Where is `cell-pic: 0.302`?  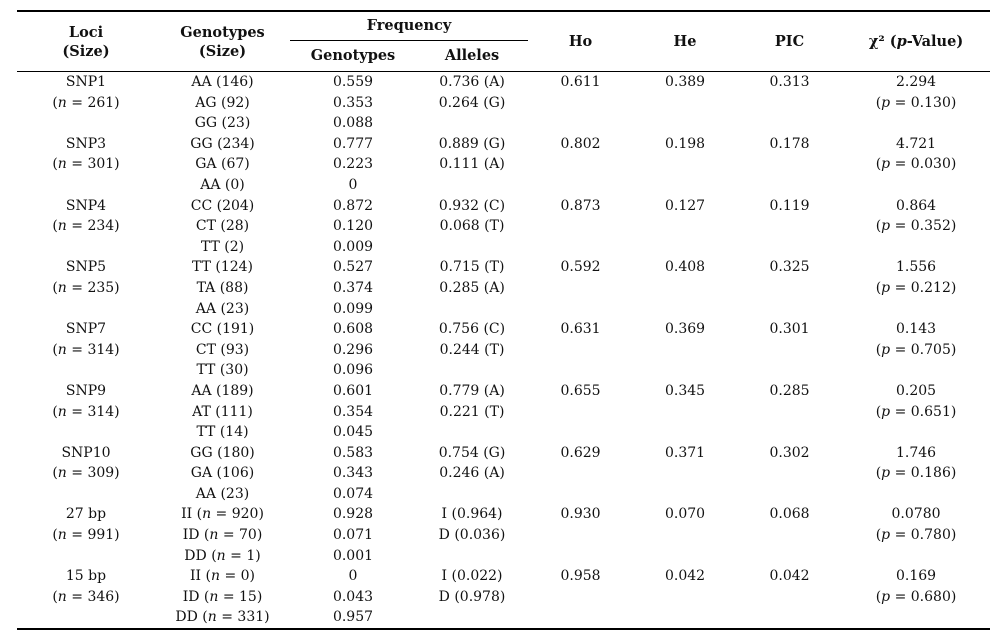
cell-pic: 0.302 is located at coordinates (789, 452).